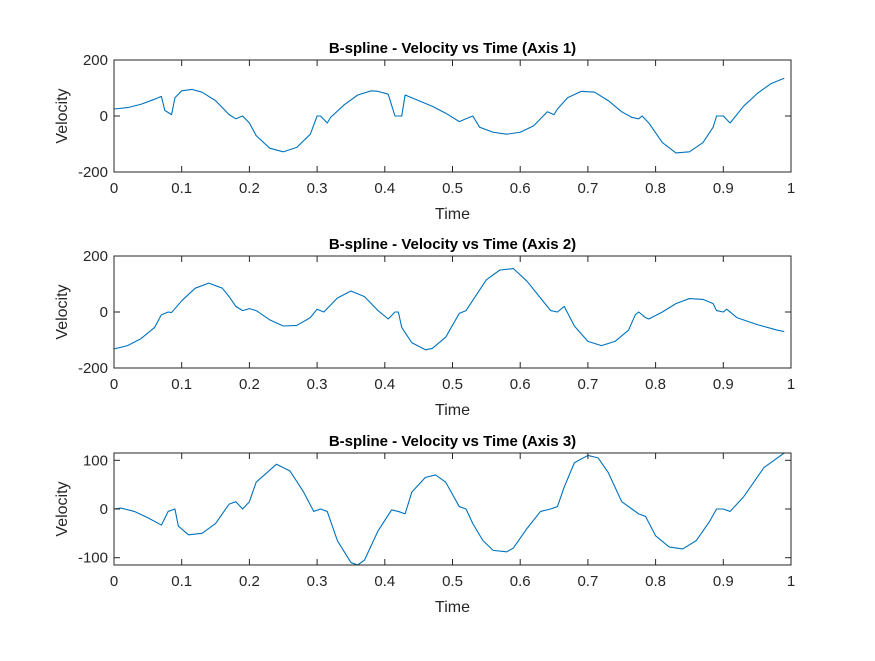 This screenshot has height=661, width=875. I want to click on chart-title: B-spline - Velocity vs Time (Axis 1), so click(452, 48).